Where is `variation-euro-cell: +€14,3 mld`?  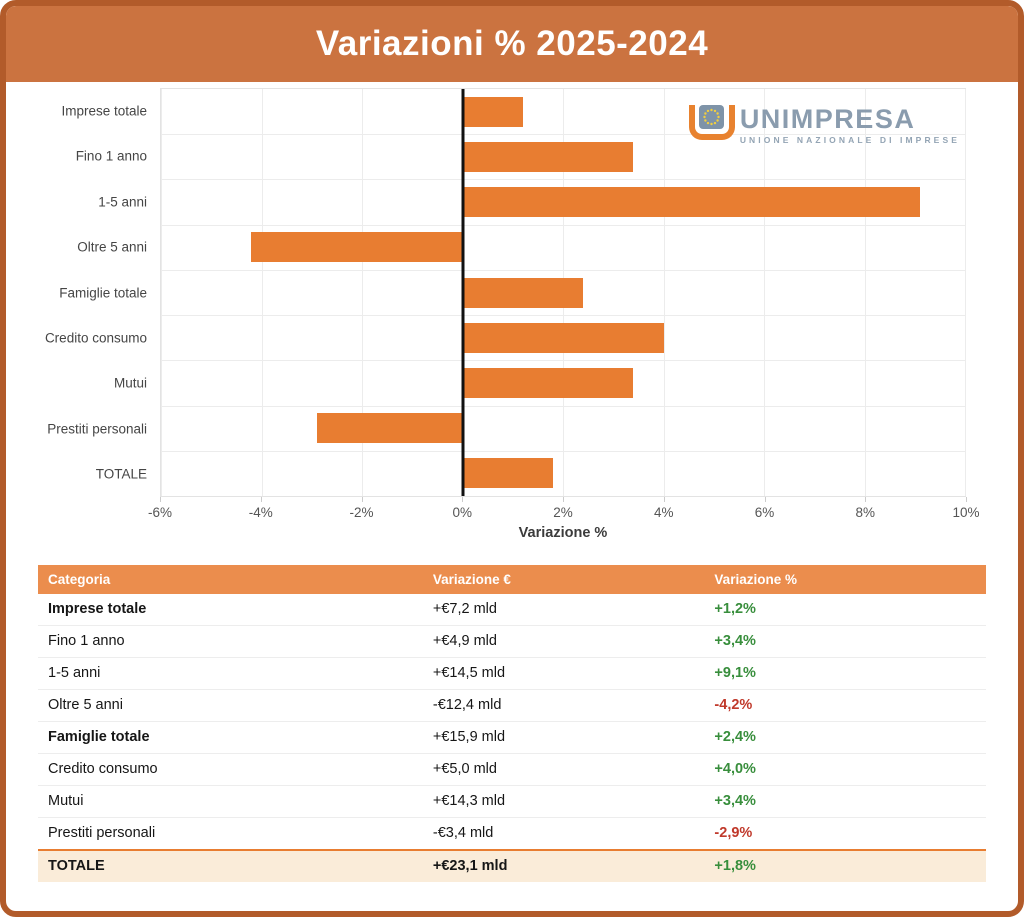 variation-euro-cell: +€14,3 mld is located at coordinates (563, 801).